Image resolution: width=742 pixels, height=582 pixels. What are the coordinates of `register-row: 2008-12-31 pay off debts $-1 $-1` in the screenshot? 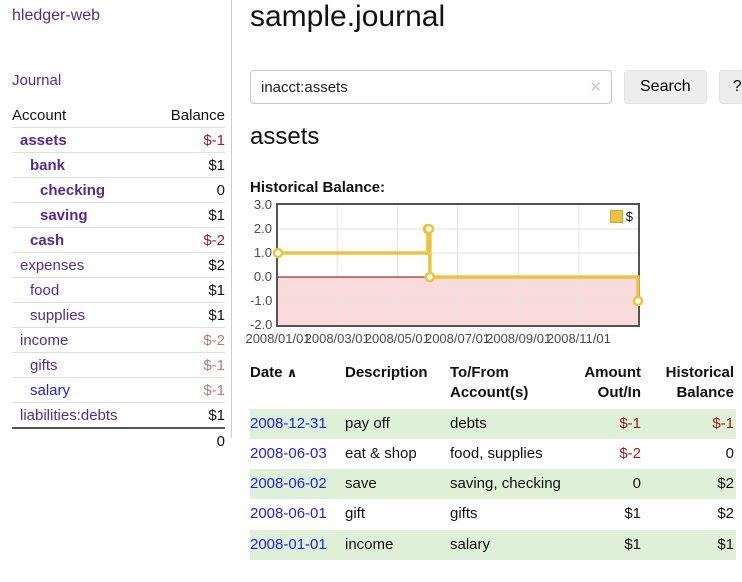 It's located at (493, 423).